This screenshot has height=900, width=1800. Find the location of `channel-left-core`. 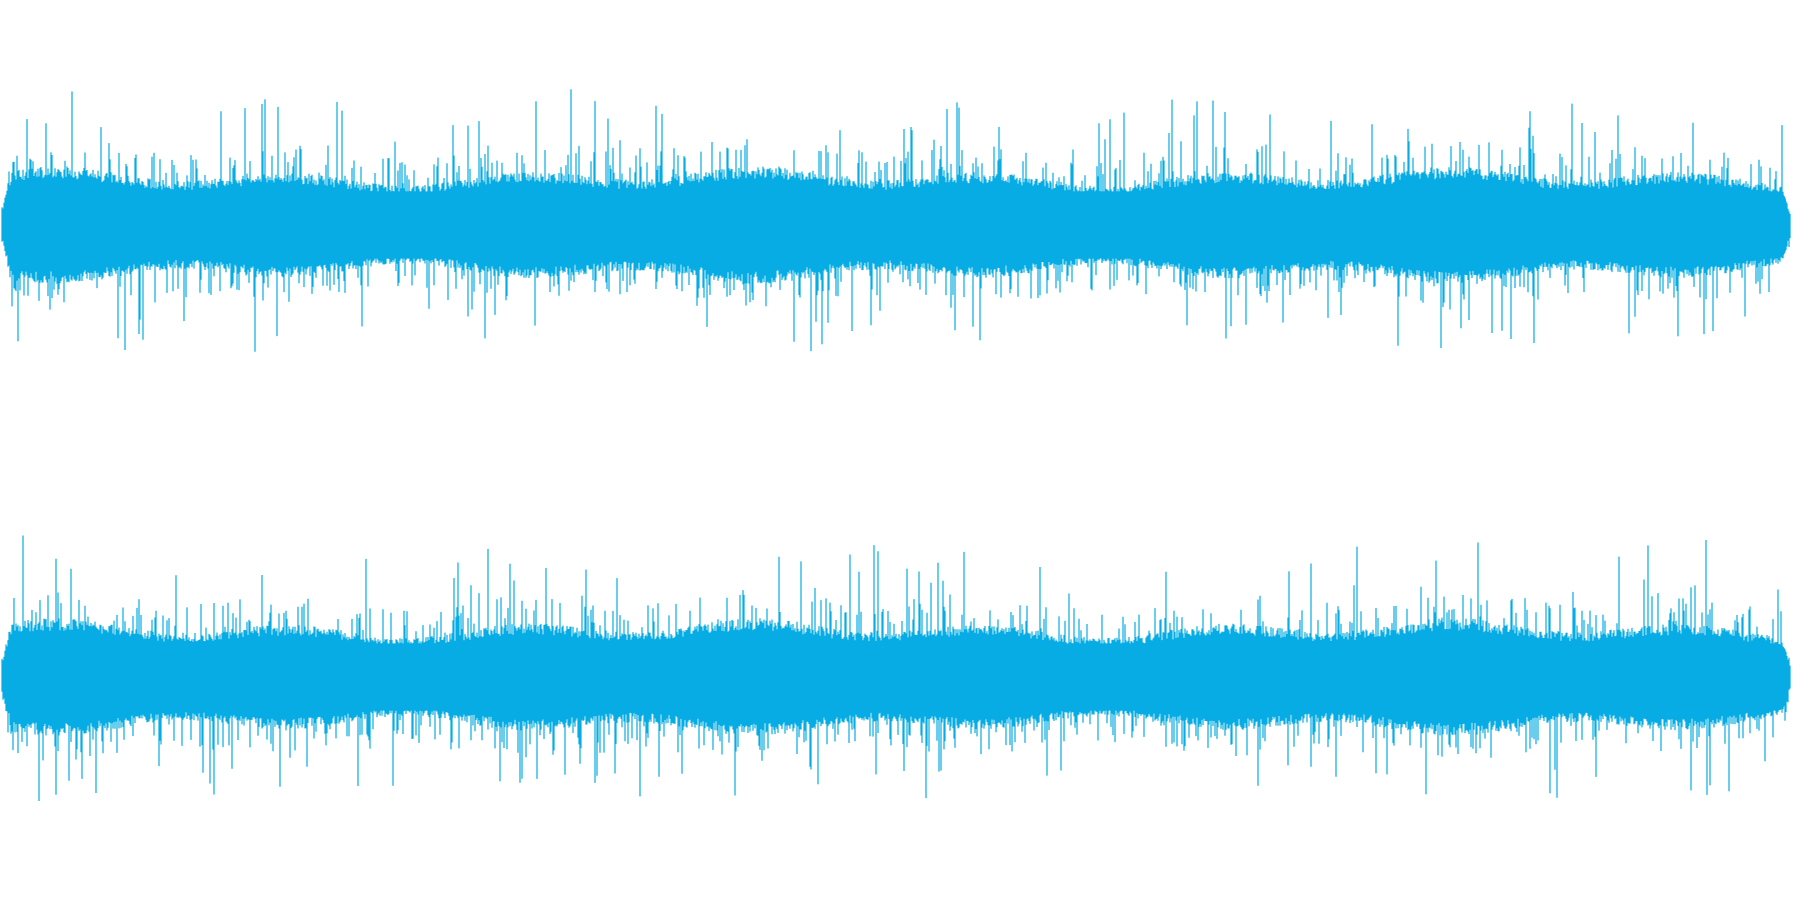

channel-left-core is located at coordinates (896, 225).